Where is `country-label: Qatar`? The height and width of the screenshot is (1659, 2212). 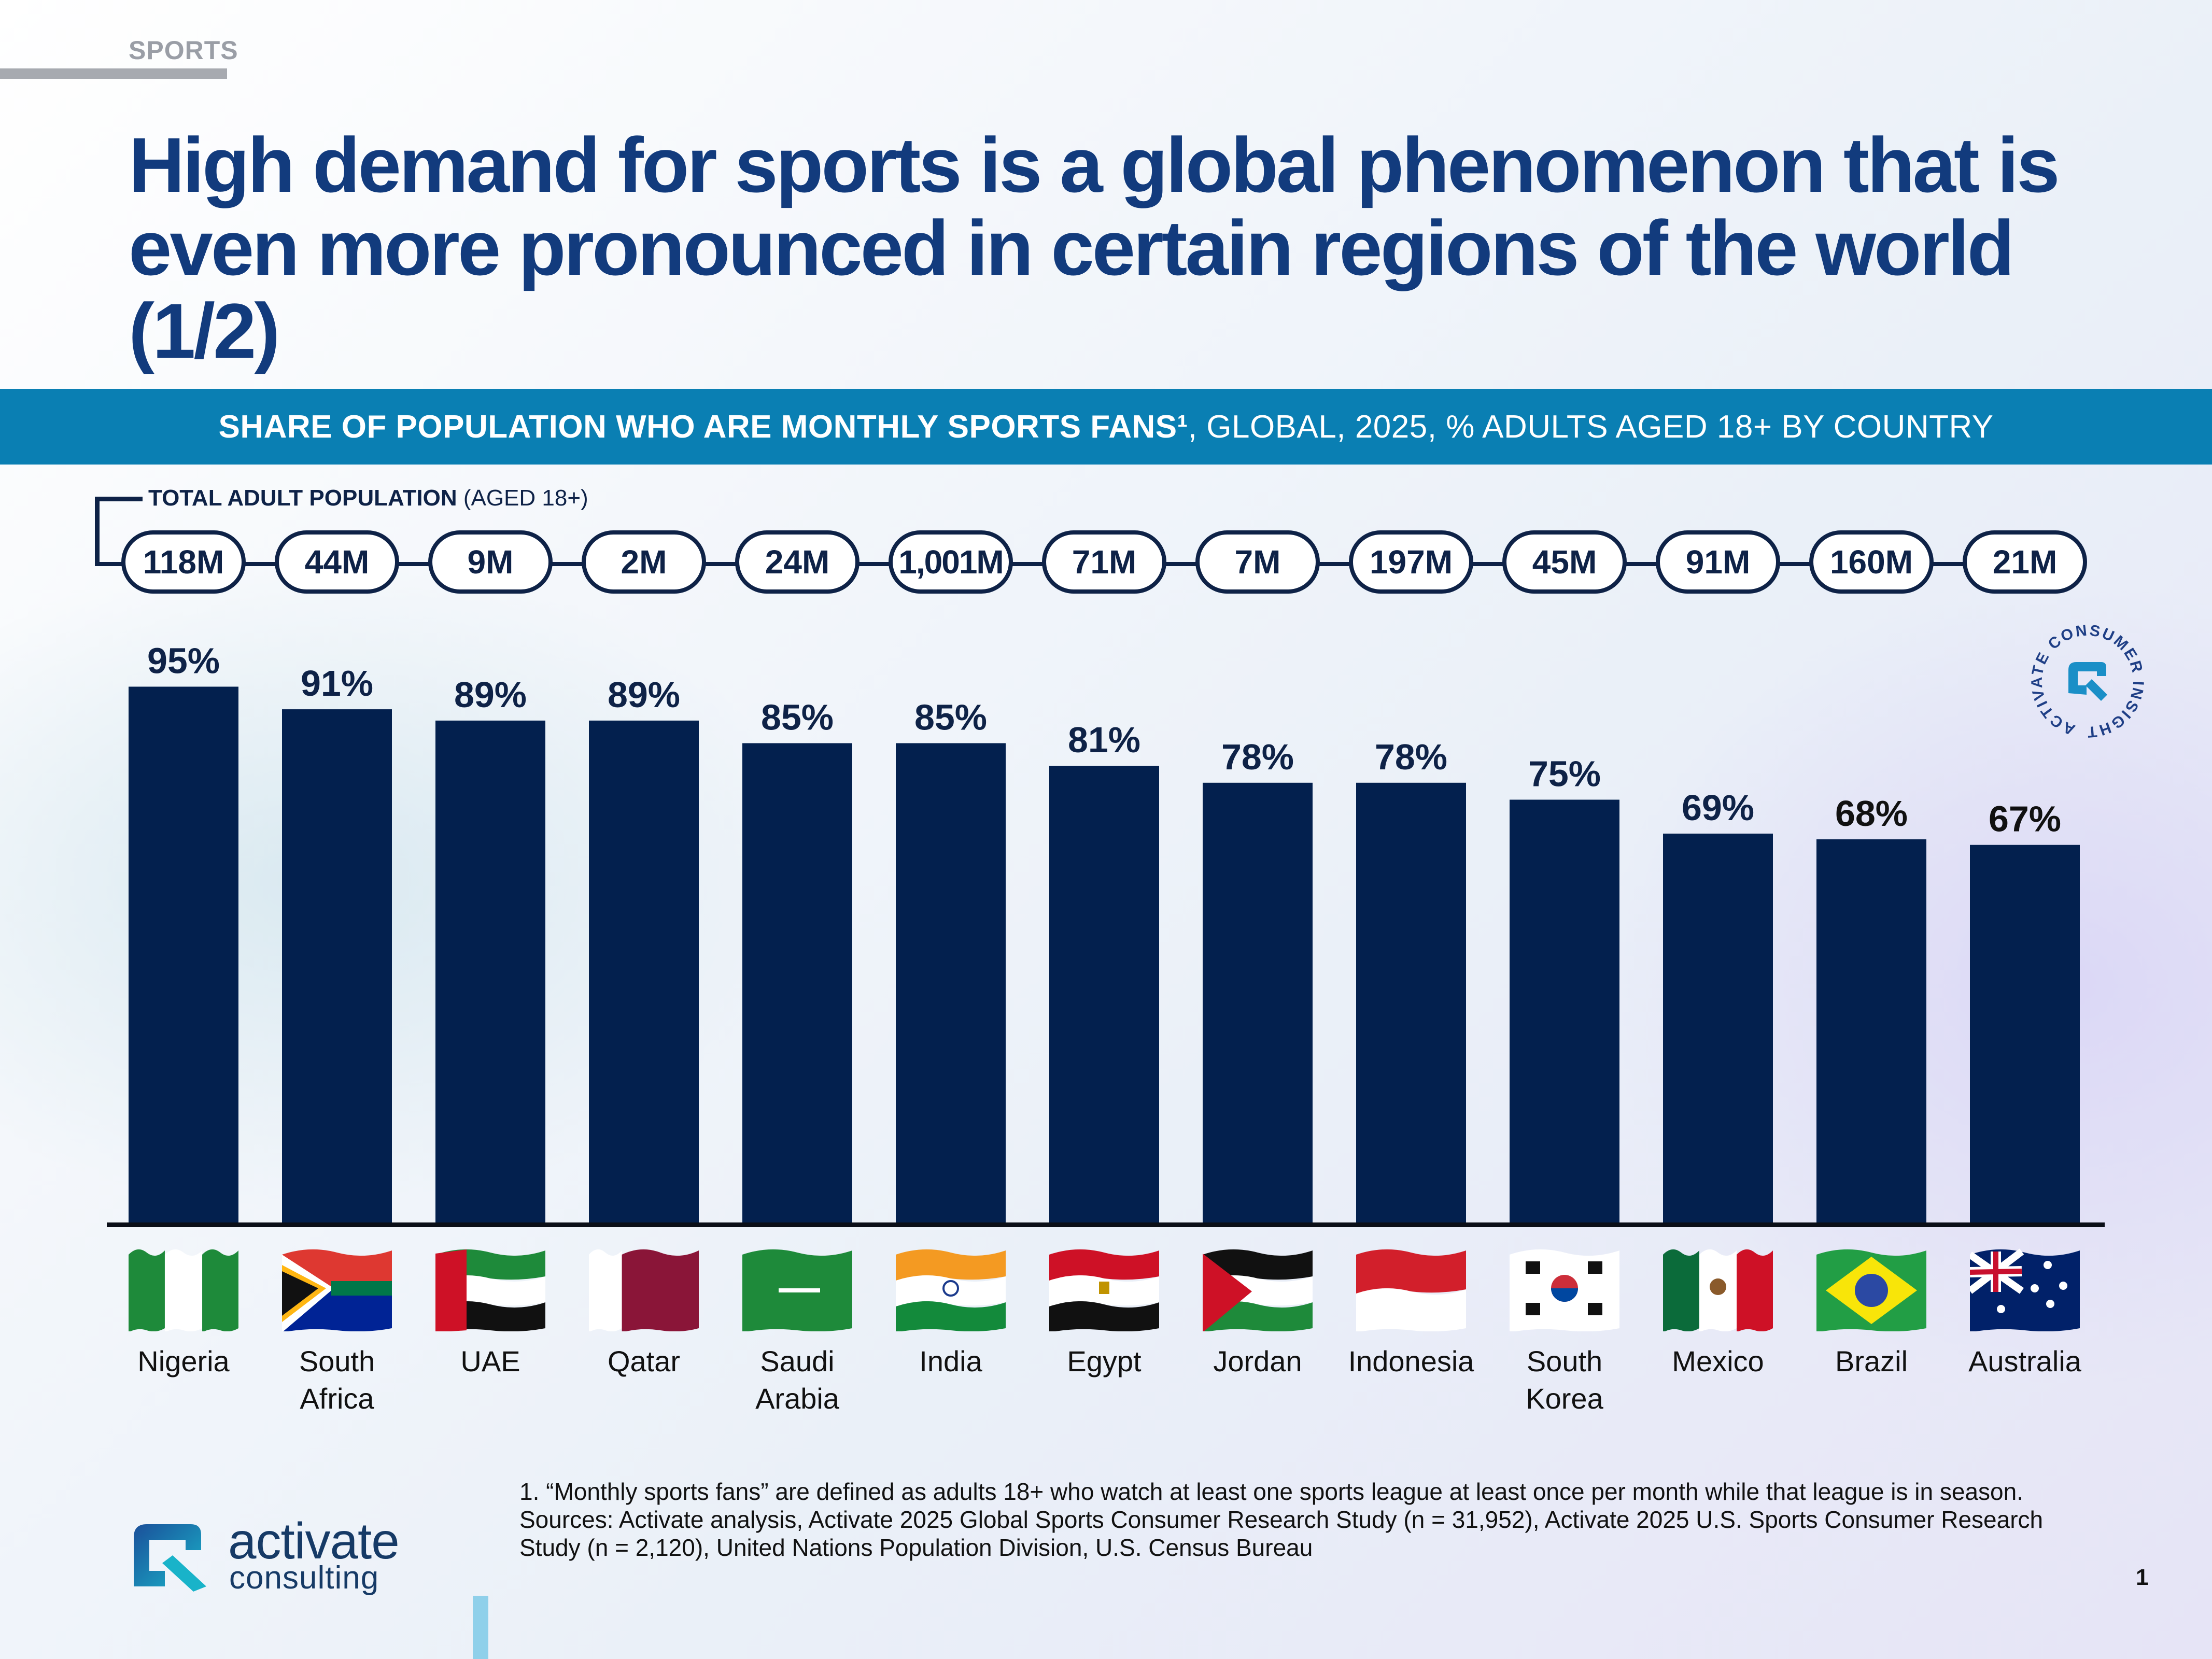
country-label: Qatar is located at coordinates (644, 1361).